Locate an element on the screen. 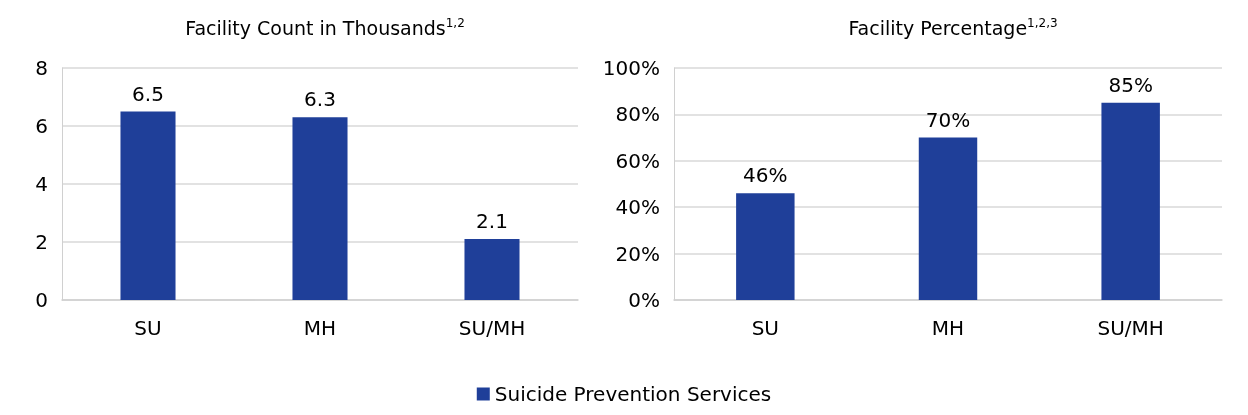 The image size is (1248, 415). data-label: 6.5 is located at coordinates (148, 93).